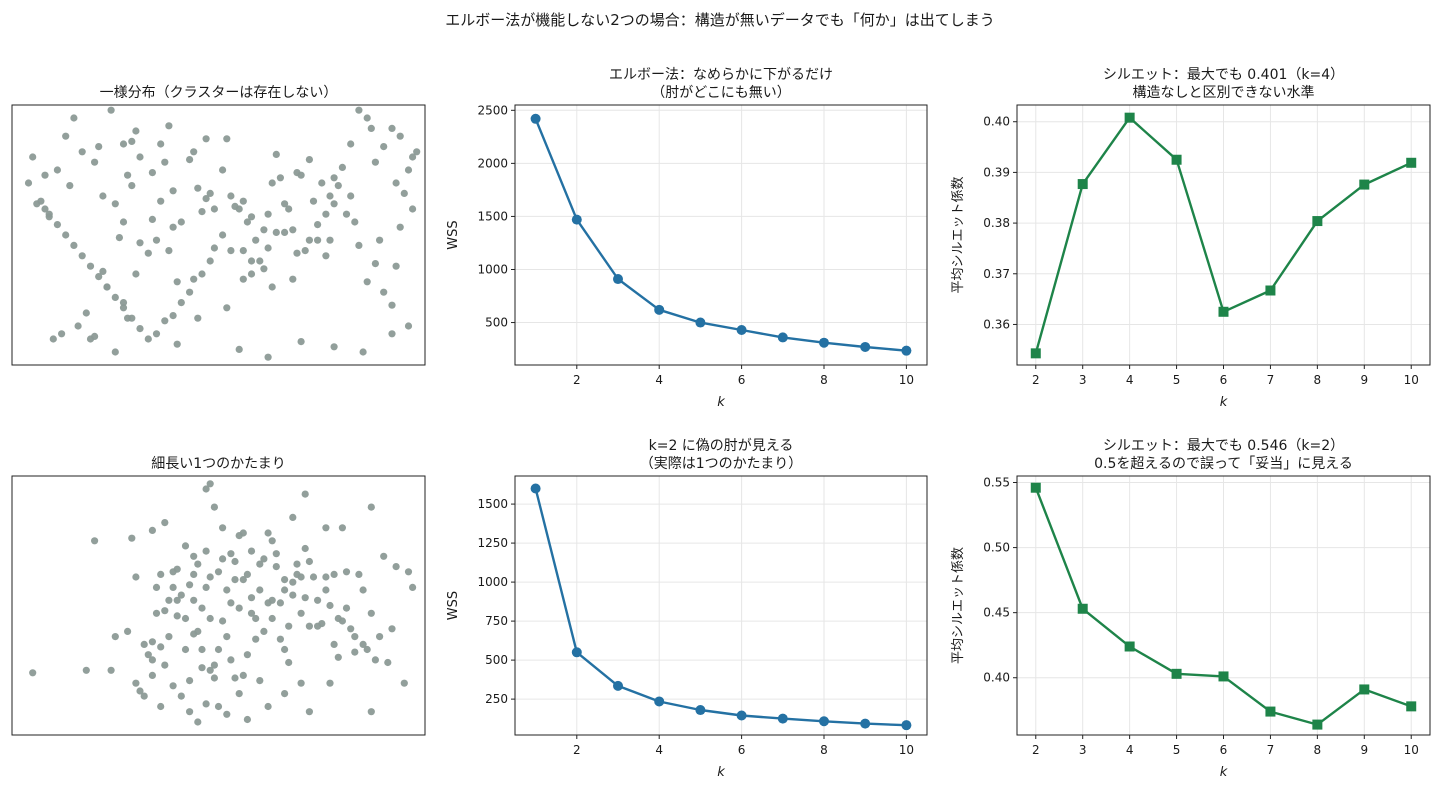 Image resolution: width=1440 pixels, height=801 pixels. What do you see at coordinates (1130, 750) in the screenshot?
I see `x-tick-label: 4` at bounding box center [1130, 750].